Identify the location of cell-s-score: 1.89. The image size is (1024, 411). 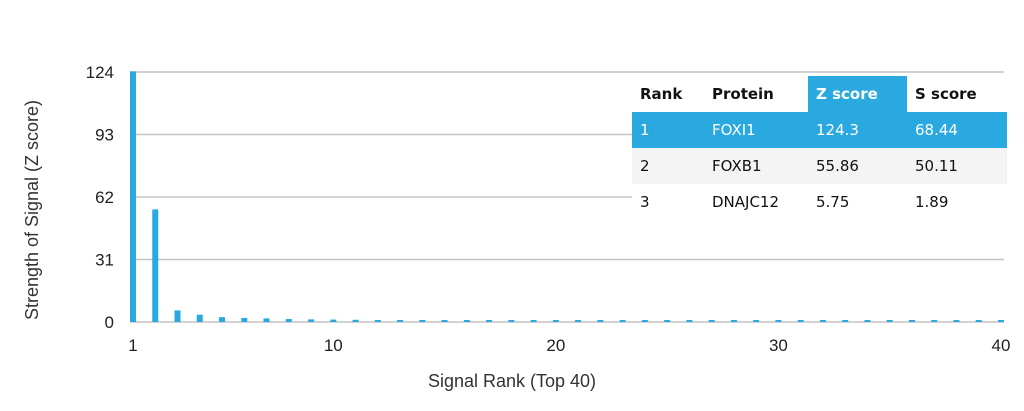
(957, 202).